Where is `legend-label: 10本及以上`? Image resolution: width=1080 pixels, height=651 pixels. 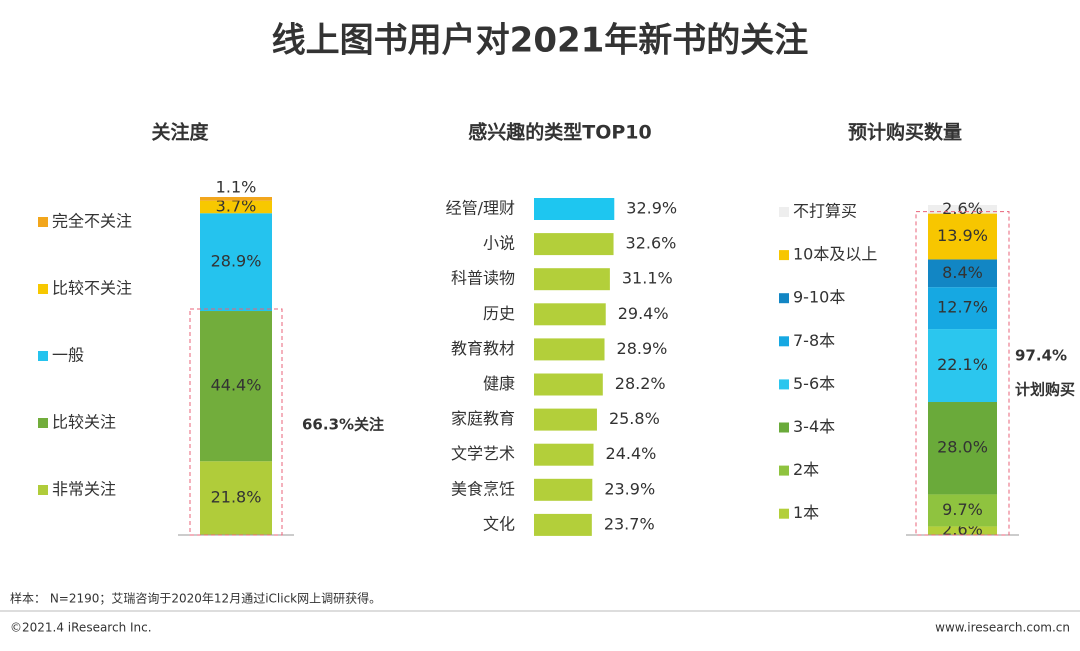 legend-label: 10本及以上 is located at coordinates (835, 254).